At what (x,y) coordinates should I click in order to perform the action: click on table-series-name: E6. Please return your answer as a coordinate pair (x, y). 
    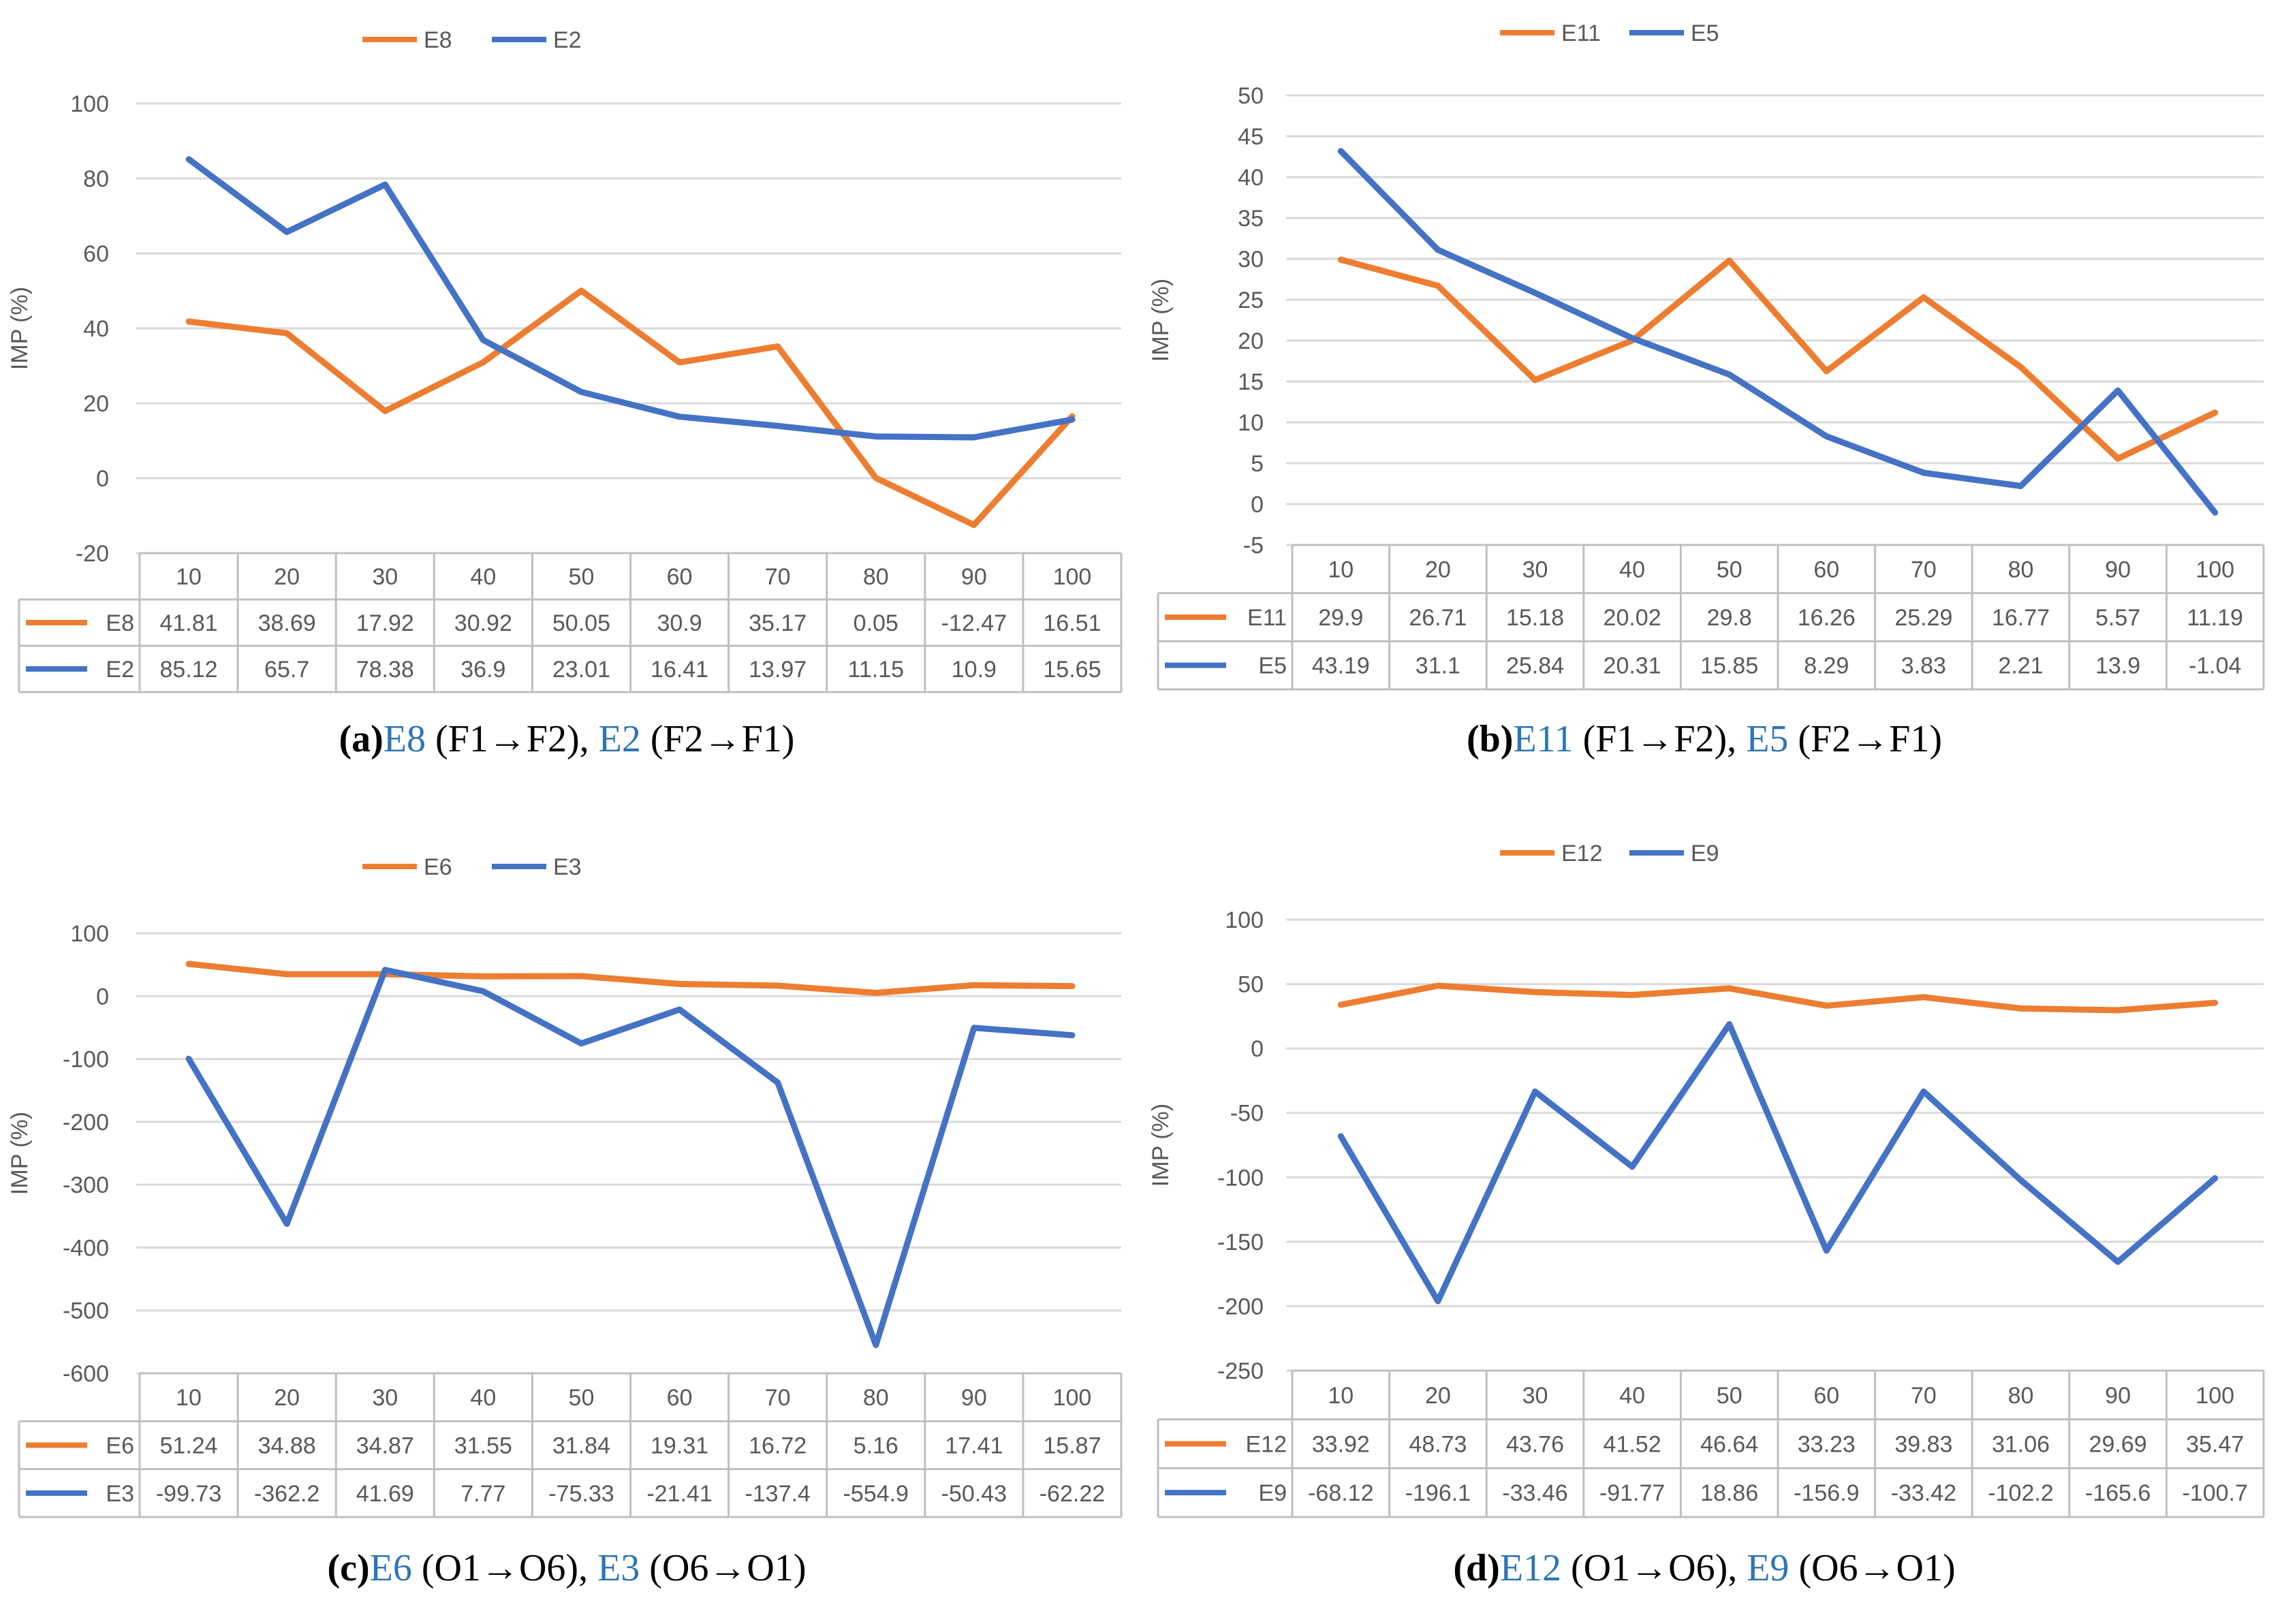
    Looking at the image, I should click on (120, 1446).